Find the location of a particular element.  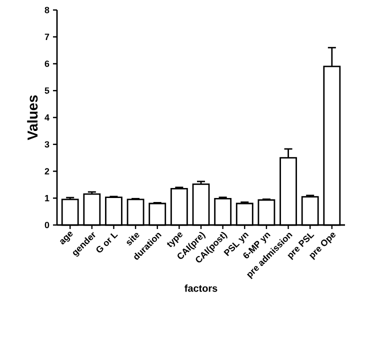

y-tick-label: 8 is located at coordinates (47, 10).